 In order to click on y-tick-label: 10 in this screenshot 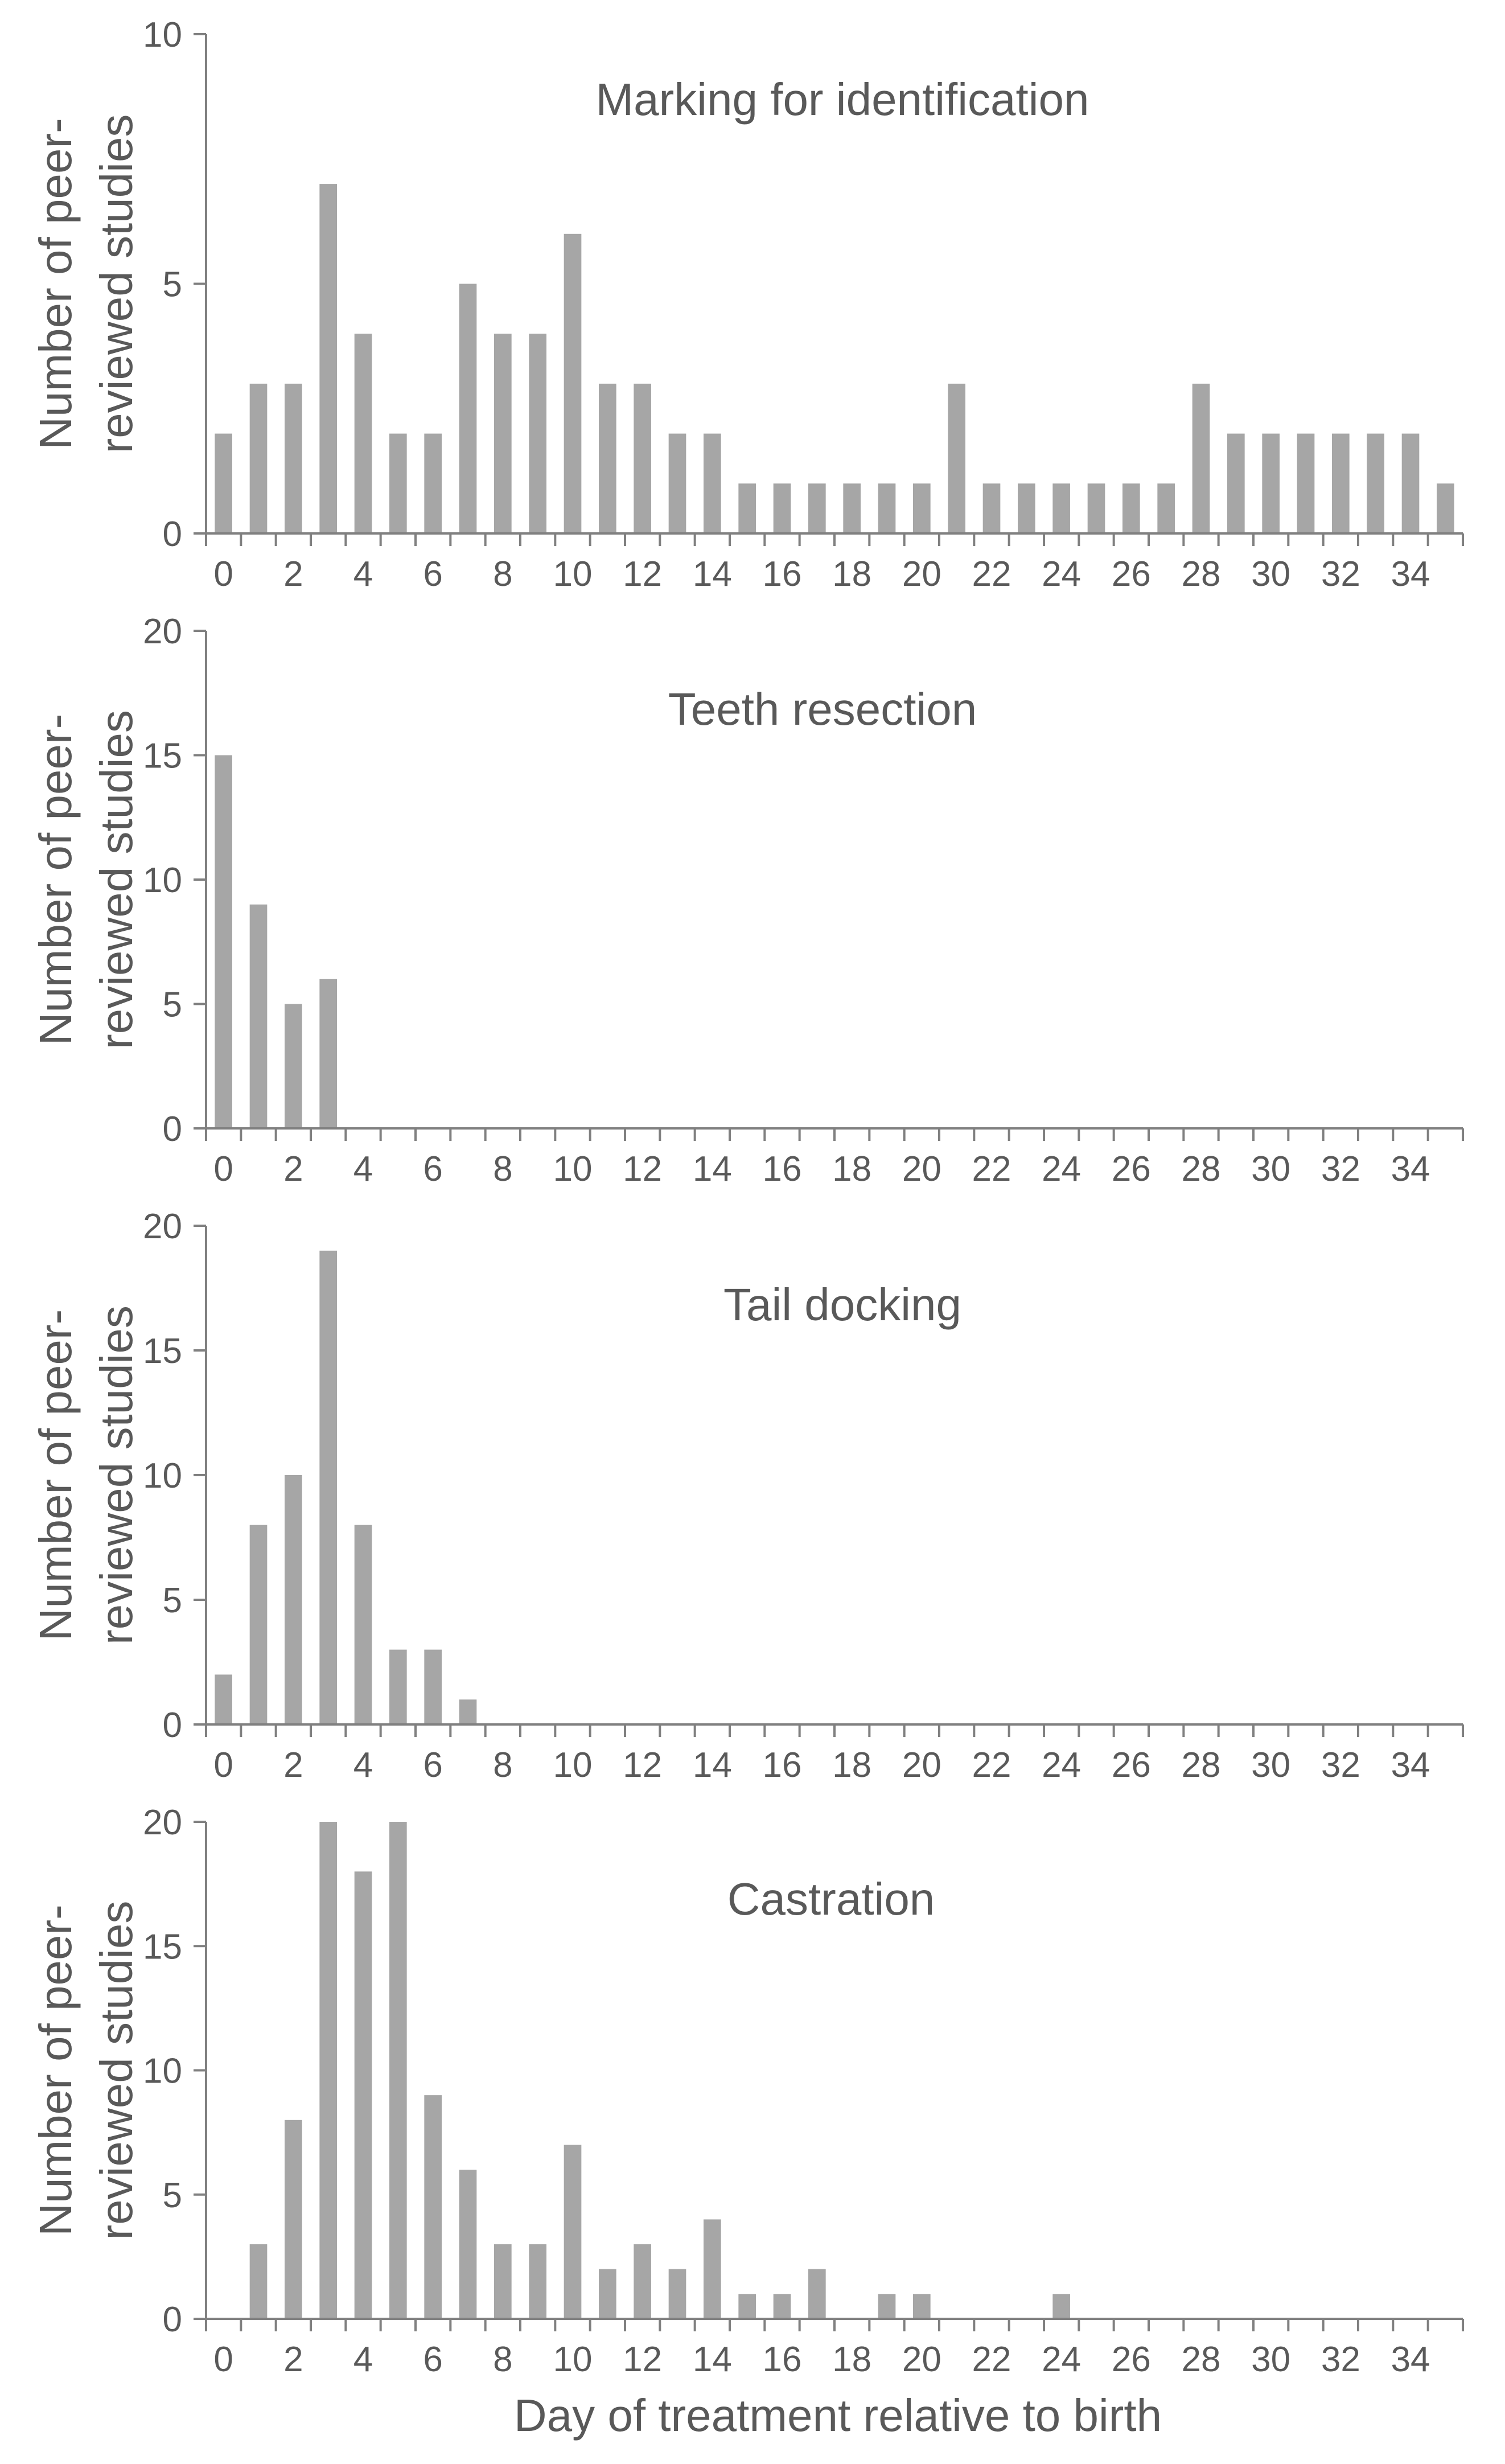, I will do `click(162, 880)`.